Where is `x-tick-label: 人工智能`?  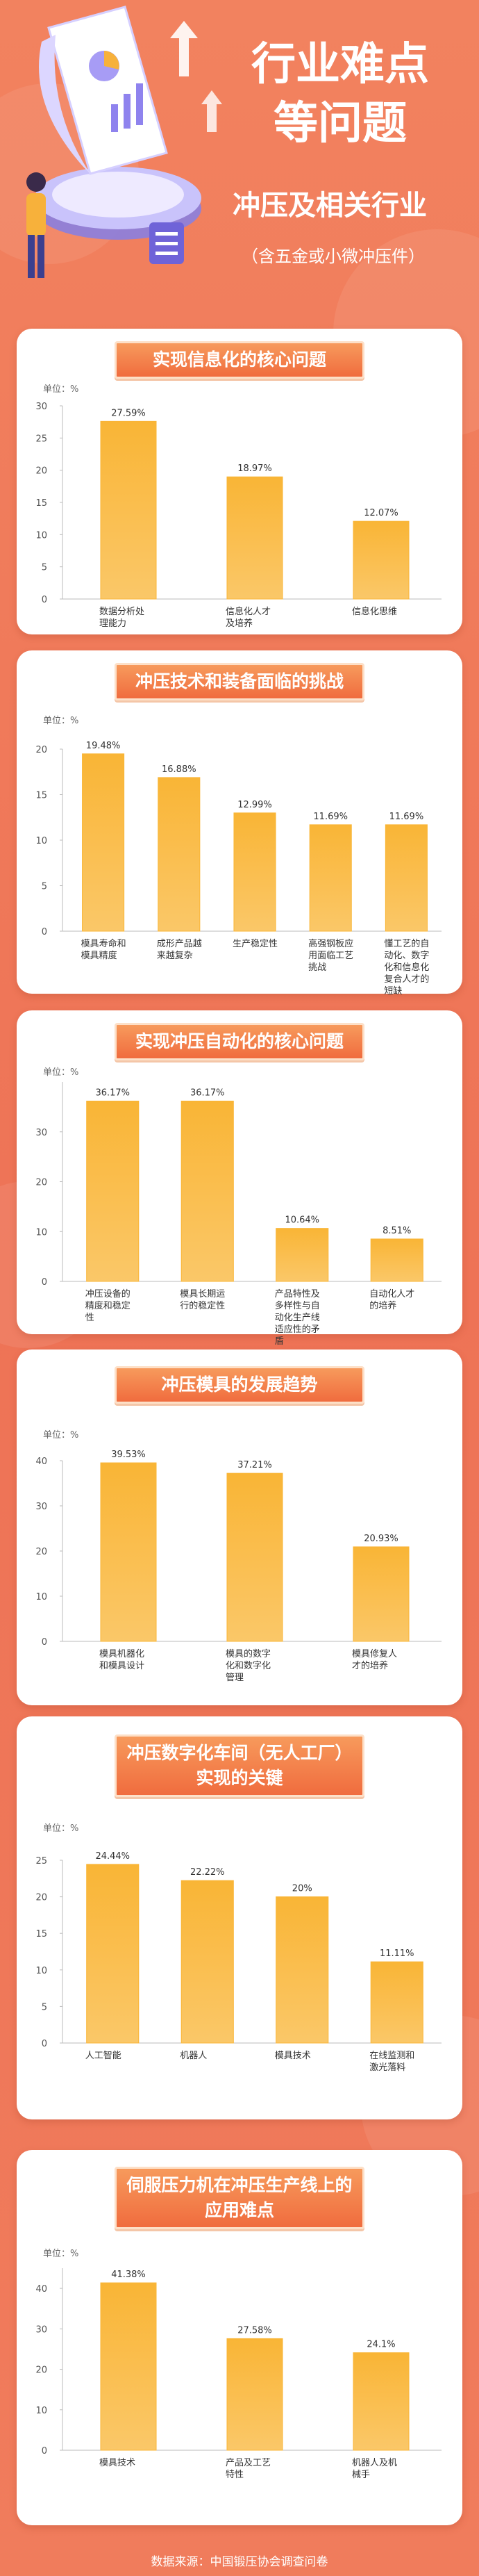
x-tick-label: 人工智能 is located at coordinates (103, 2056).